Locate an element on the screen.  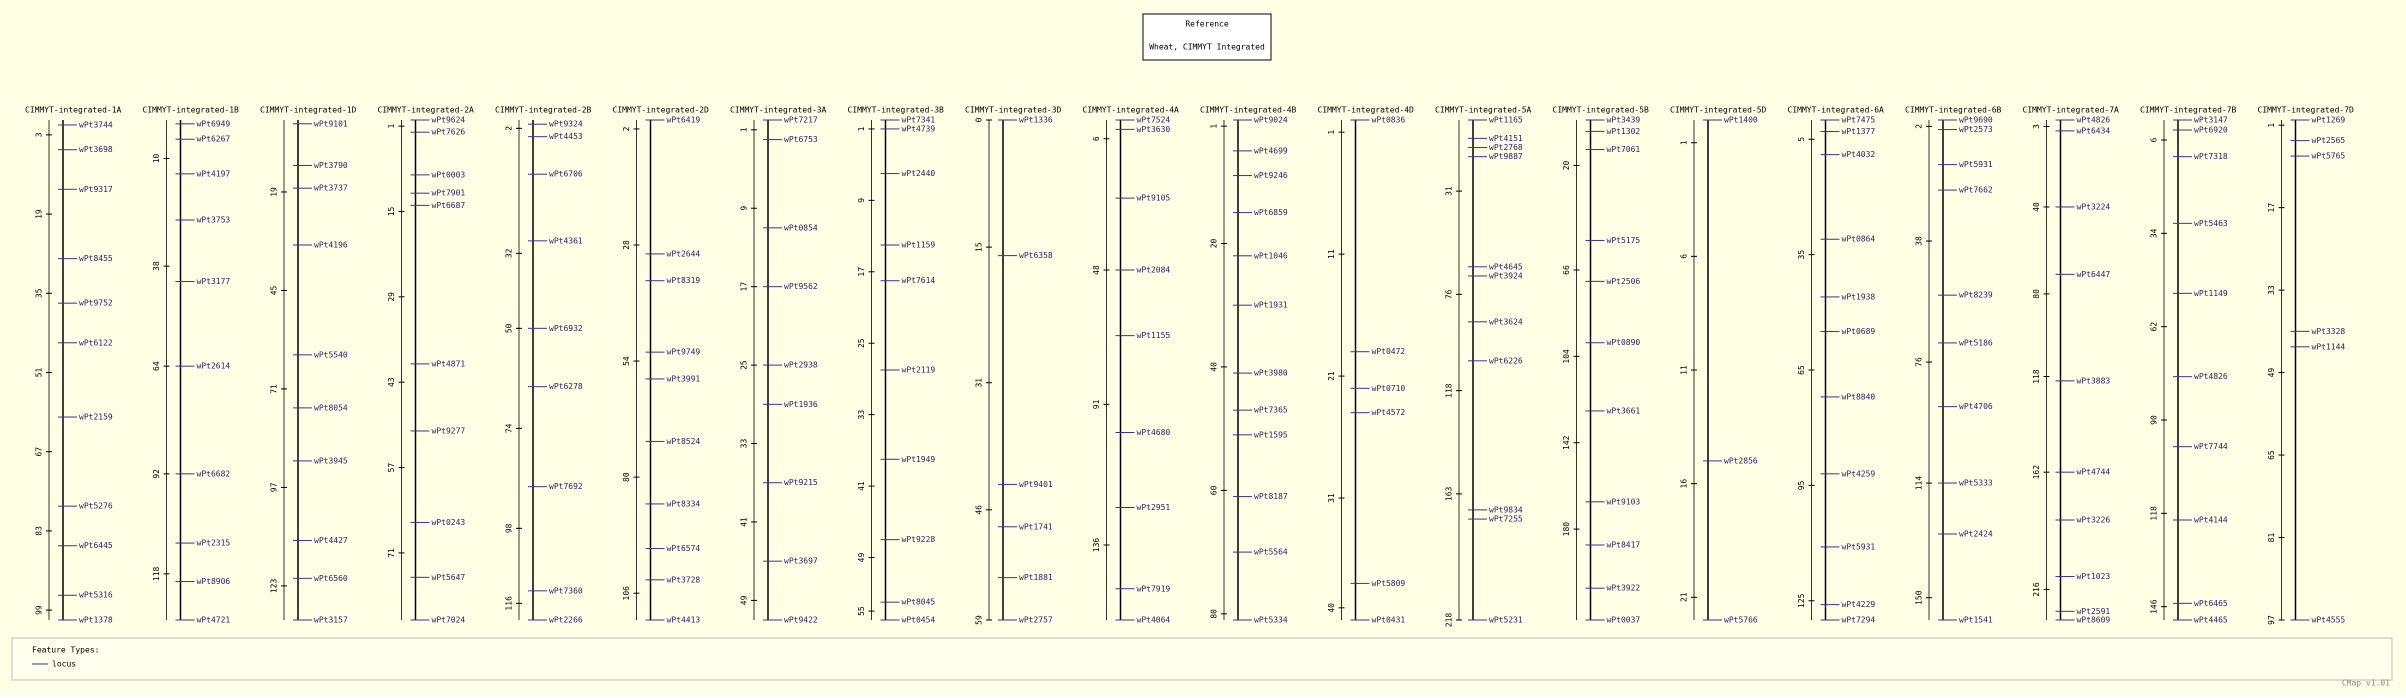
map-title: CIMMYT-integrated-2D is located at coordinates (661, 110).